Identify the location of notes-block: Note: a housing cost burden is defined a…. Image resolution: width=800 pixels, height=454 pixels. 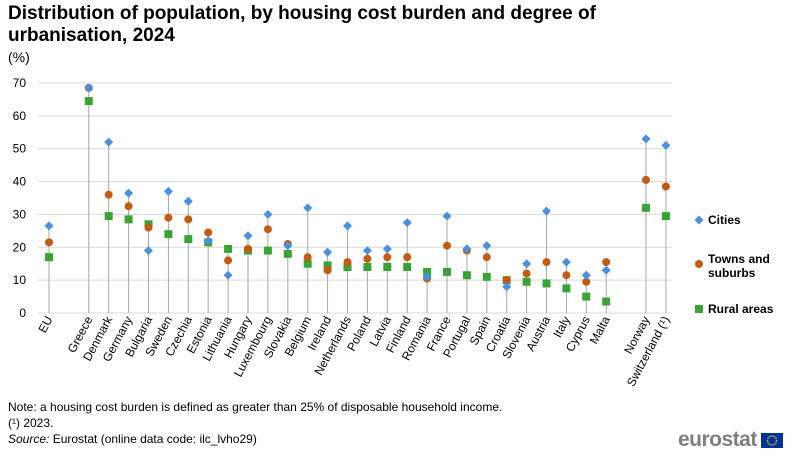
(255, 423).